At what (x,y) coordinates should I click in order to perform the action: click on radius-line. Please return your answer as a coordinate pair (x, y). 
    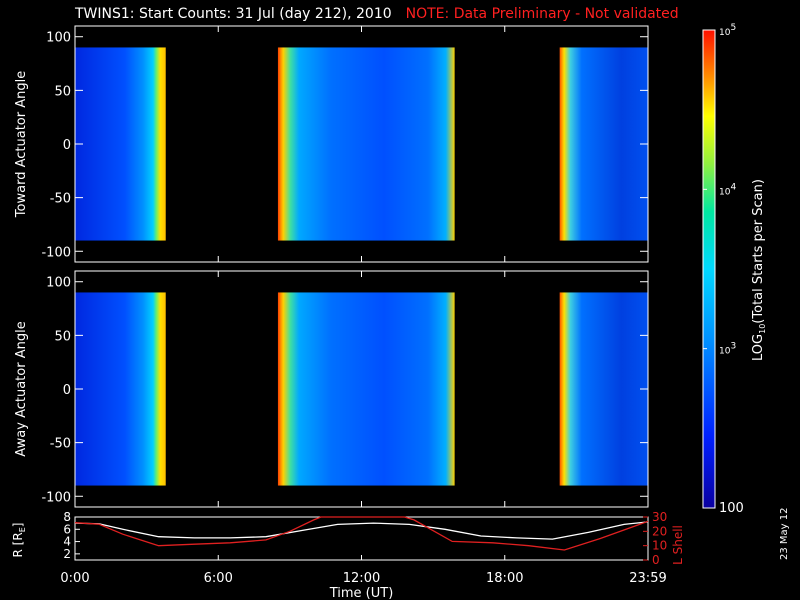
    Looking at the image, I should click on (361, 530).